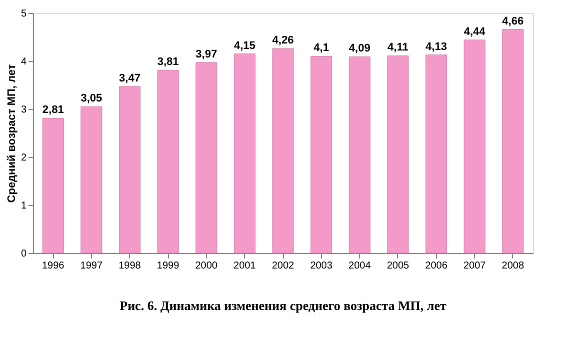 The width and height of the screenshot is (588, 337). What do you see at coordinates (91, 266) in the screenshot?
I see `x-tick-label: 1997` at bounding box center [91, 266].